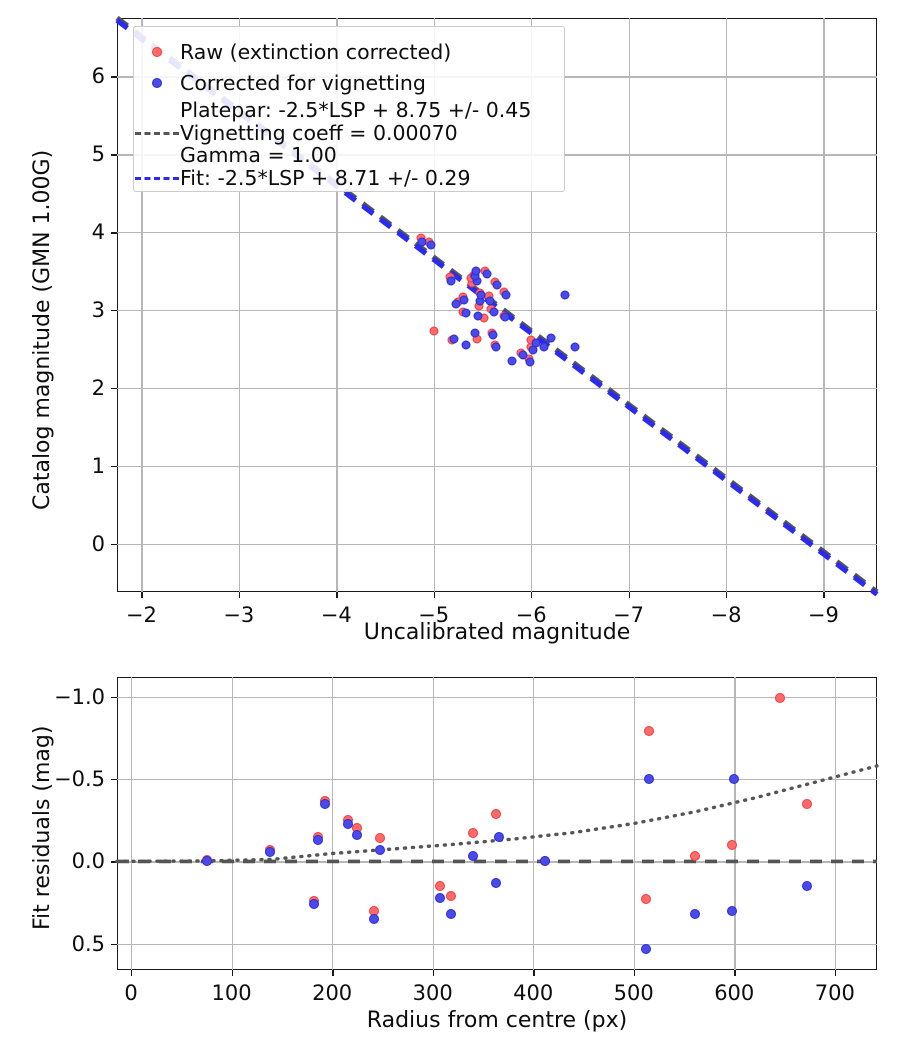 The height and width of the screenshot is (1050, 900). What do you see at coordinates (434, 615) in the screenshot?
I see `xtick-label: −5` at bounding box center [434, 615].